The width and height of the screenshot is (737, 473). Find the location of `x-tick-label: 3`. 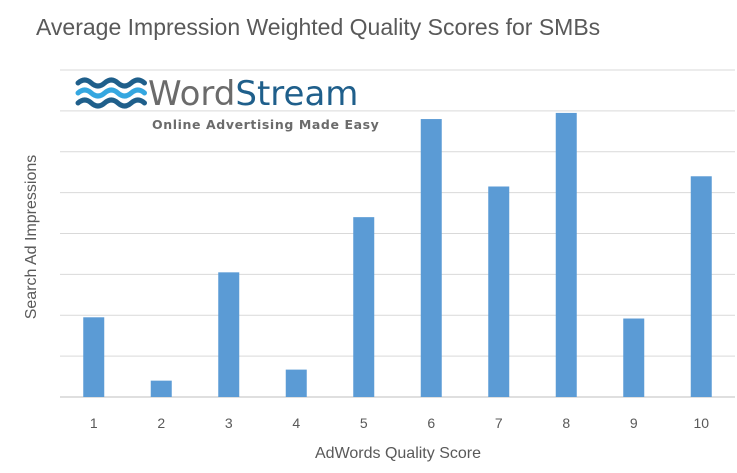

x-tick-label: 3 is located at coordinates (229, 423).